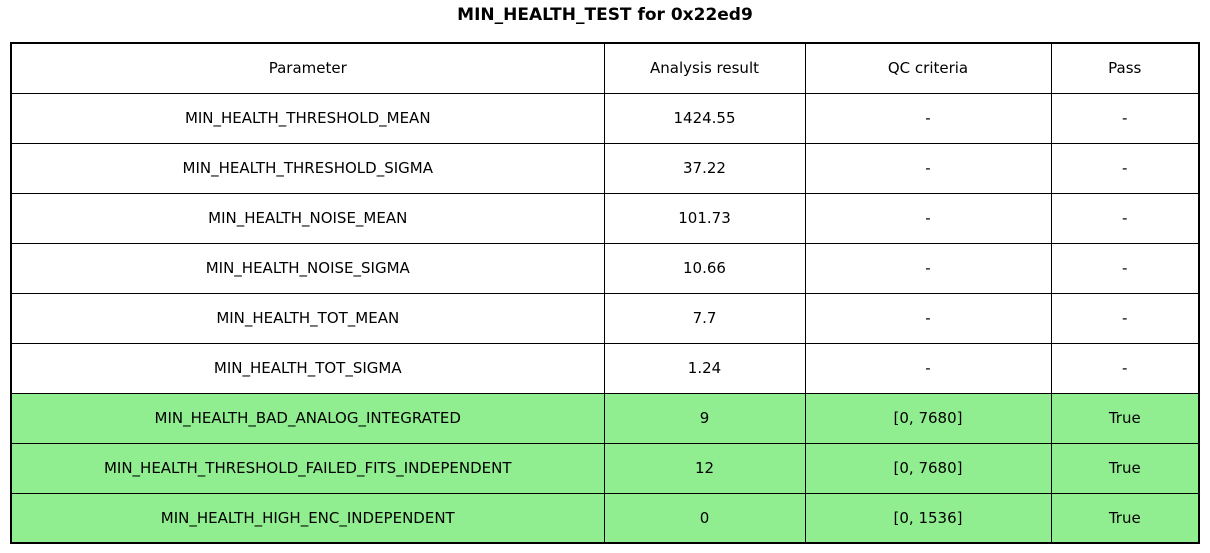 The image size is (1210, 553). I want to click on parameter-cell: MIN_HEALTH_NOISE_MEAN, so click(307, 218).